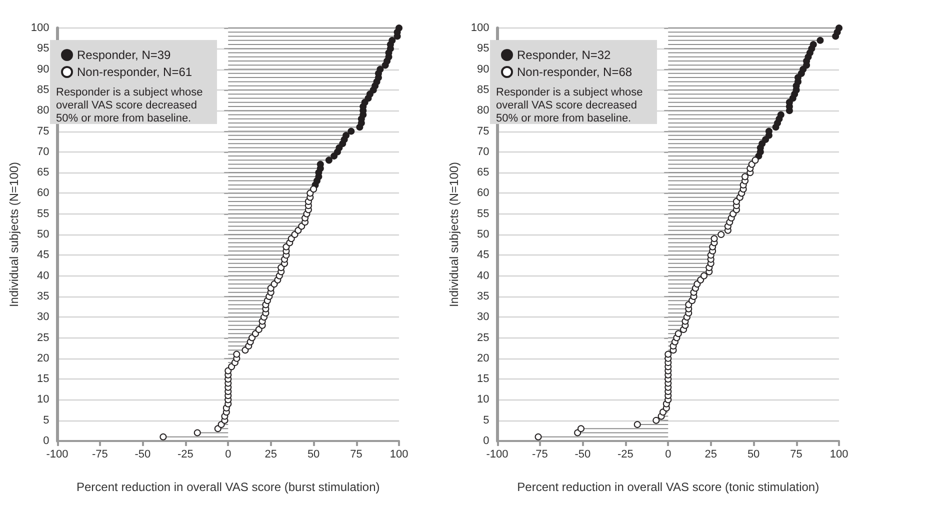  Describe the element at coordinates (668, 487) in the screenshot. I see `x-axis-title: Percent reduction in overall VAS score (tonic stimulation)` at that location.